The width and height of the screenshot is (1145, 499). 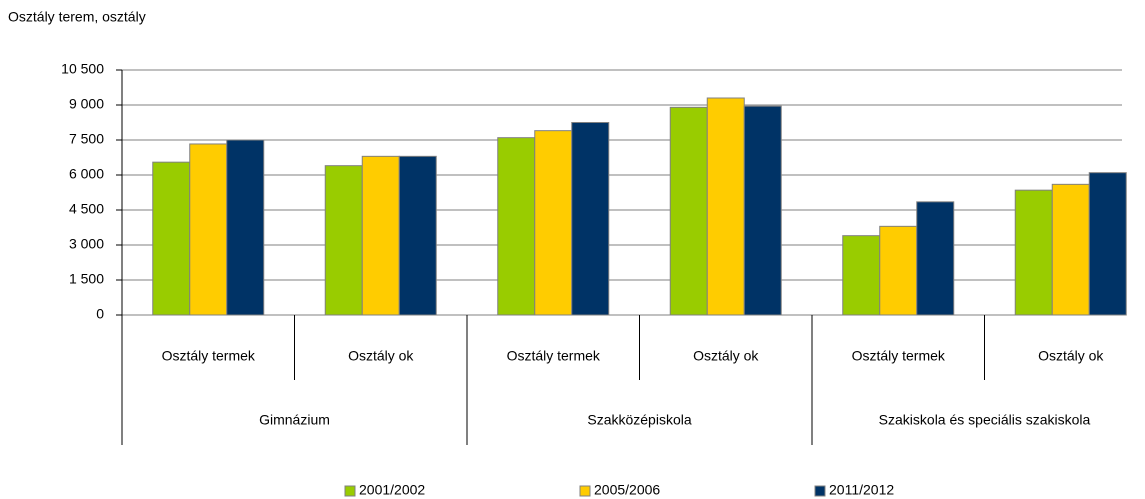 I want to click on y-tick-label: 9 000, so click(x=86, y=104).